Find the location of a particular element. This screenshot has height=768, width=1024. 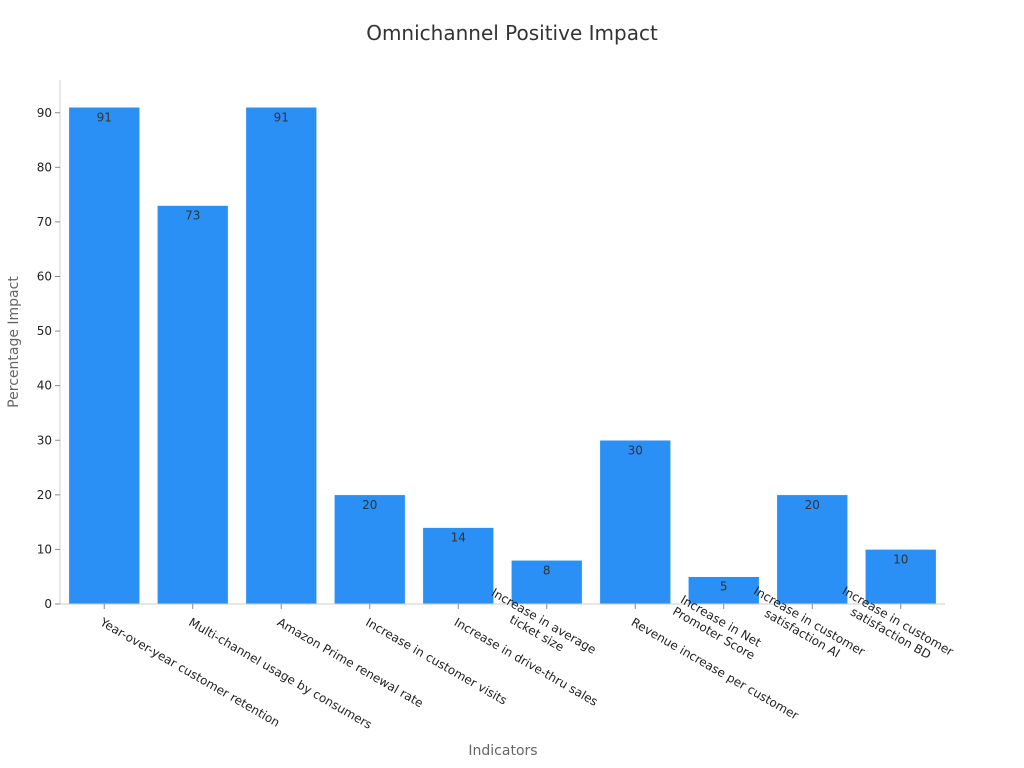

y-axis: 0 10 20 30 40 50 60 70 80 90 is located at coordinates (49, 345).